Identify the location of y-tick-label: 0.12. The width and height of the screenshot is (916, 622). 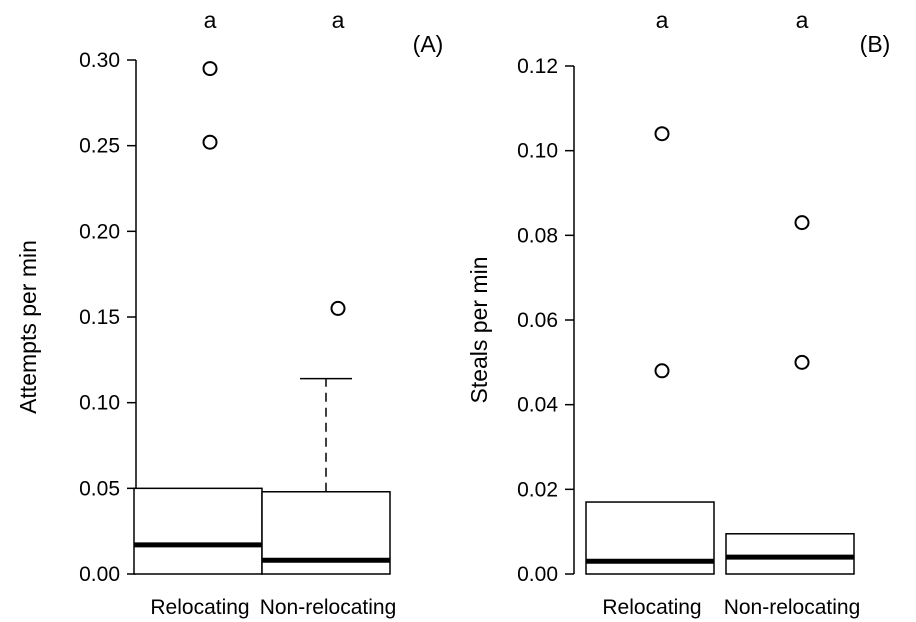
(537, 66).